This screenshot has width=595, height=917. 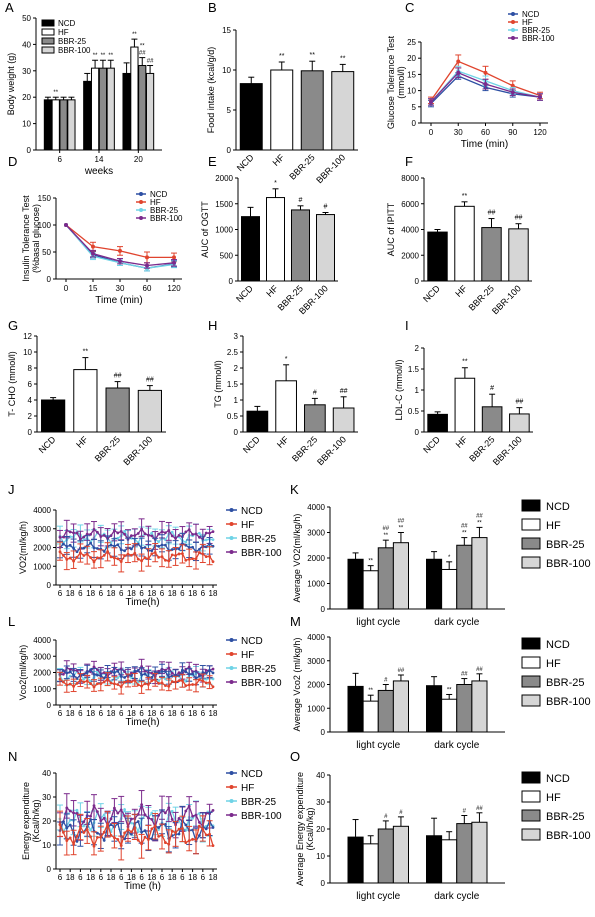 What do you see at coordinates (414, 411) in the screenshot?
I see `y-tick-label: 0.5` at bounding box center [414, 411].